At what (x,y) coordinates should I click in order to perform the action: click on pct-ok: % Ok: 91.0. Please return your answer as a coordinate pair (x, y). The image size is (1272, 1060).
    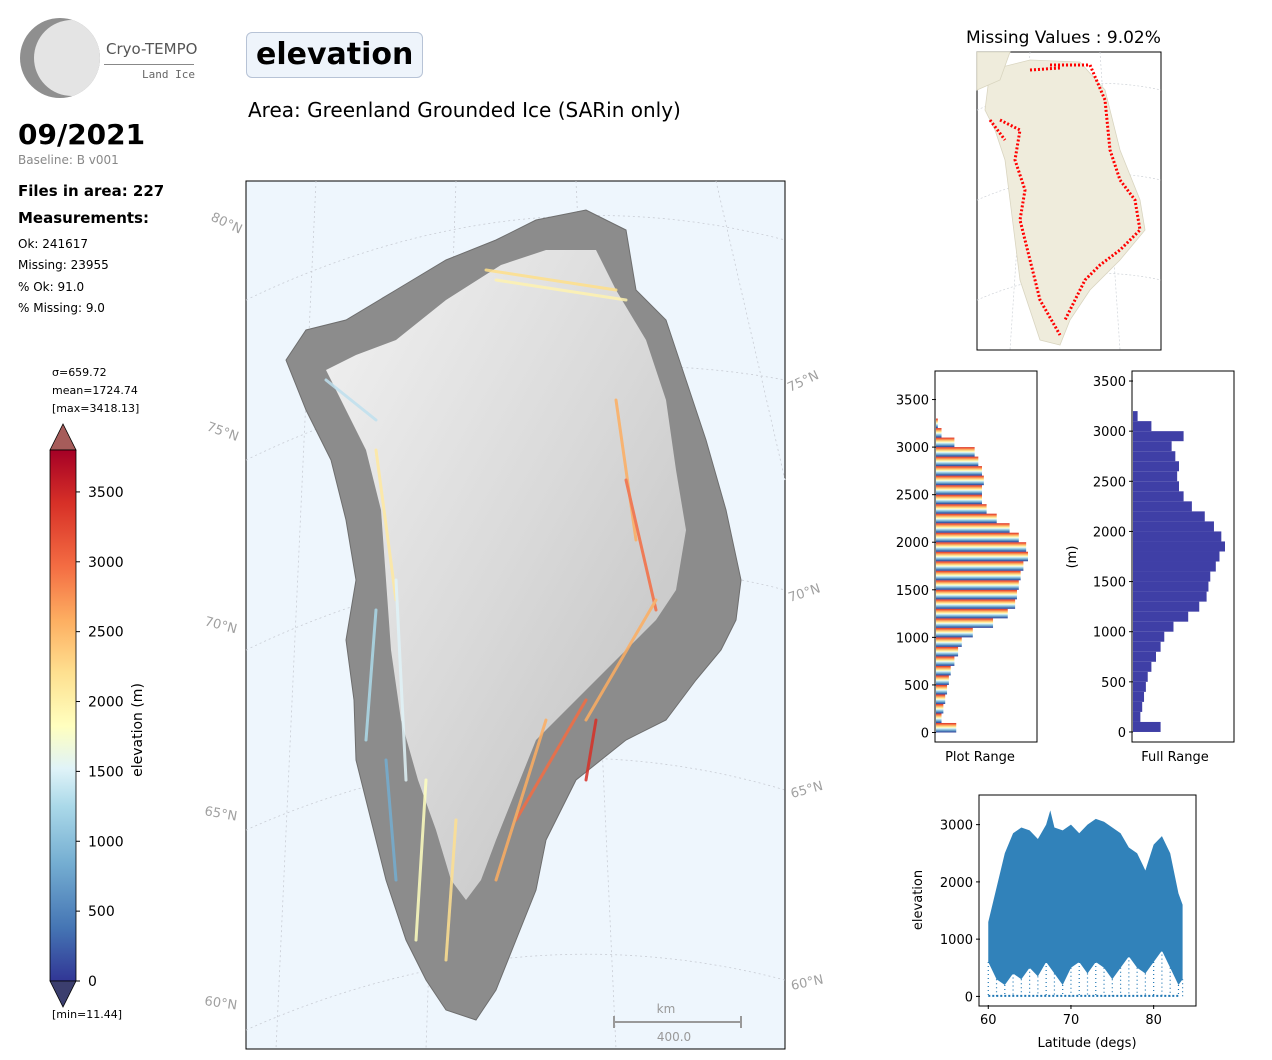
    Looking at the image, I should click on (51, 287).